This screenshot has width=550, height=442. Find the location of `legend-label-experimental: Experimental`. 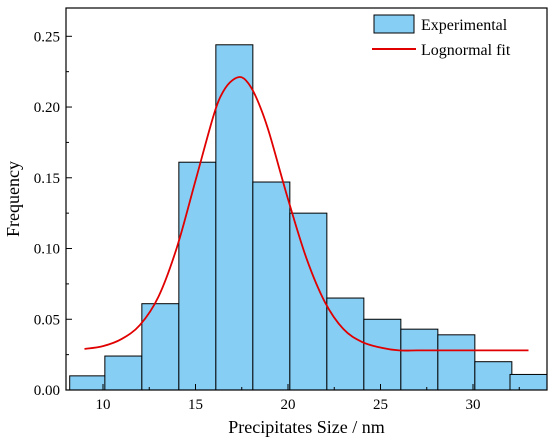

legend-label-experimental: Experimental is located at coordinates (464, 25).